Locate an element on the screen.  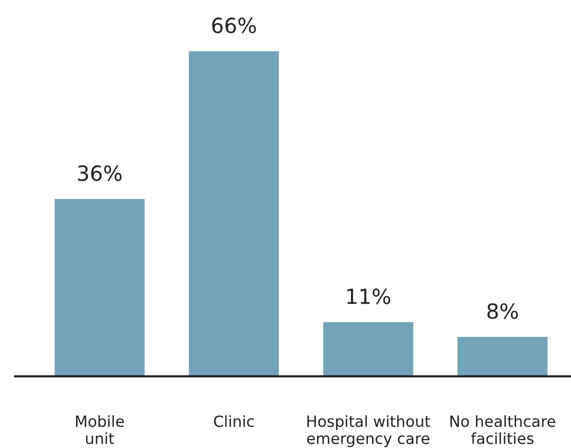
x-tick-label: No healthcare facilities is located at coordinates (503, 429).